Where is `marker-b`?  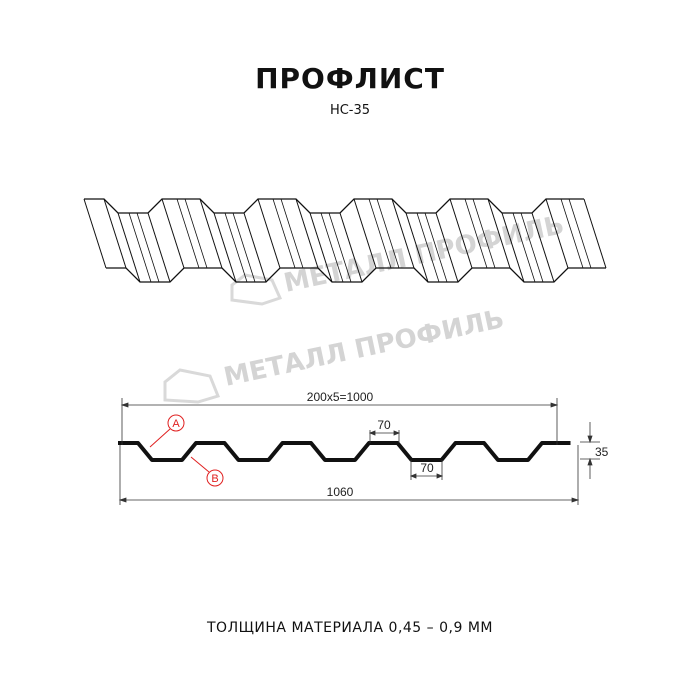 marker-b is located at coordinates (207, 471).